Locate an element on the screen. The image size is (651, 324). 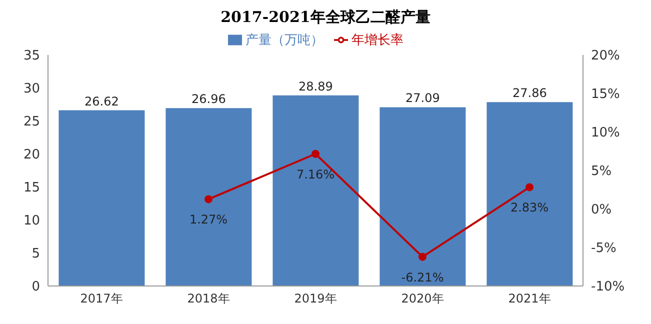
x-tick-label: 2017年 is located at coordinates (101, 299).